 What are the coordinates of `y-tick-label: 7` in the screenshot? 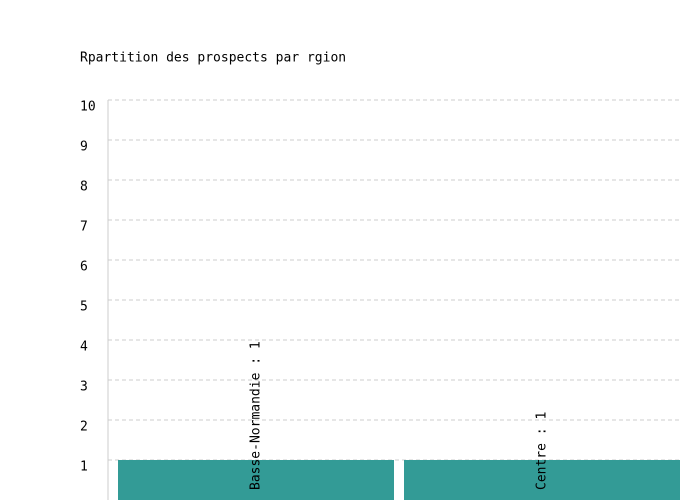 It's located at (84, 227).